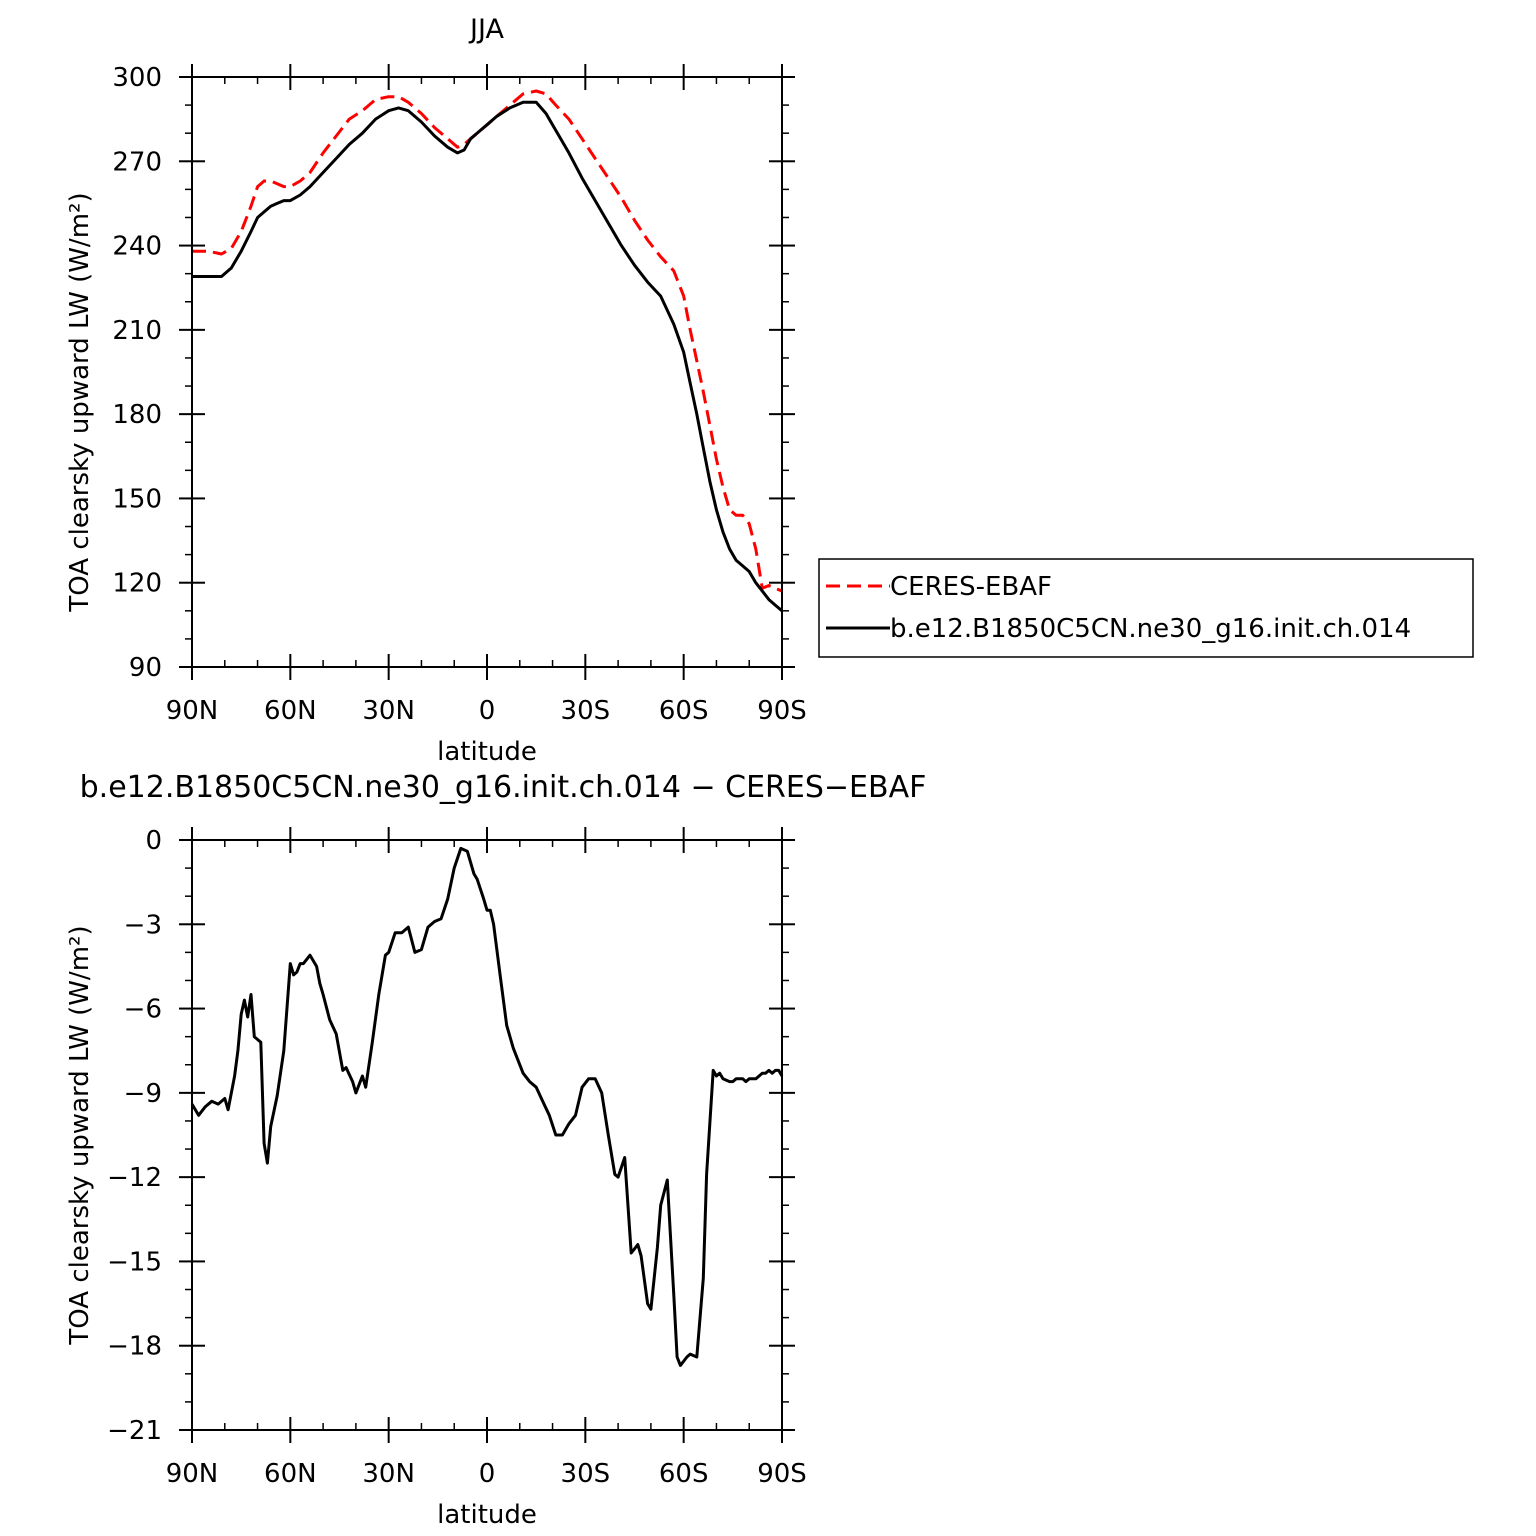 This screenshot has width=1536, height=1536. What do you see at coordinates (782, 1474) in the screenshot?
I see `bottom-panel-x-tick-label: 90S` at bounding box center [782, 1474].